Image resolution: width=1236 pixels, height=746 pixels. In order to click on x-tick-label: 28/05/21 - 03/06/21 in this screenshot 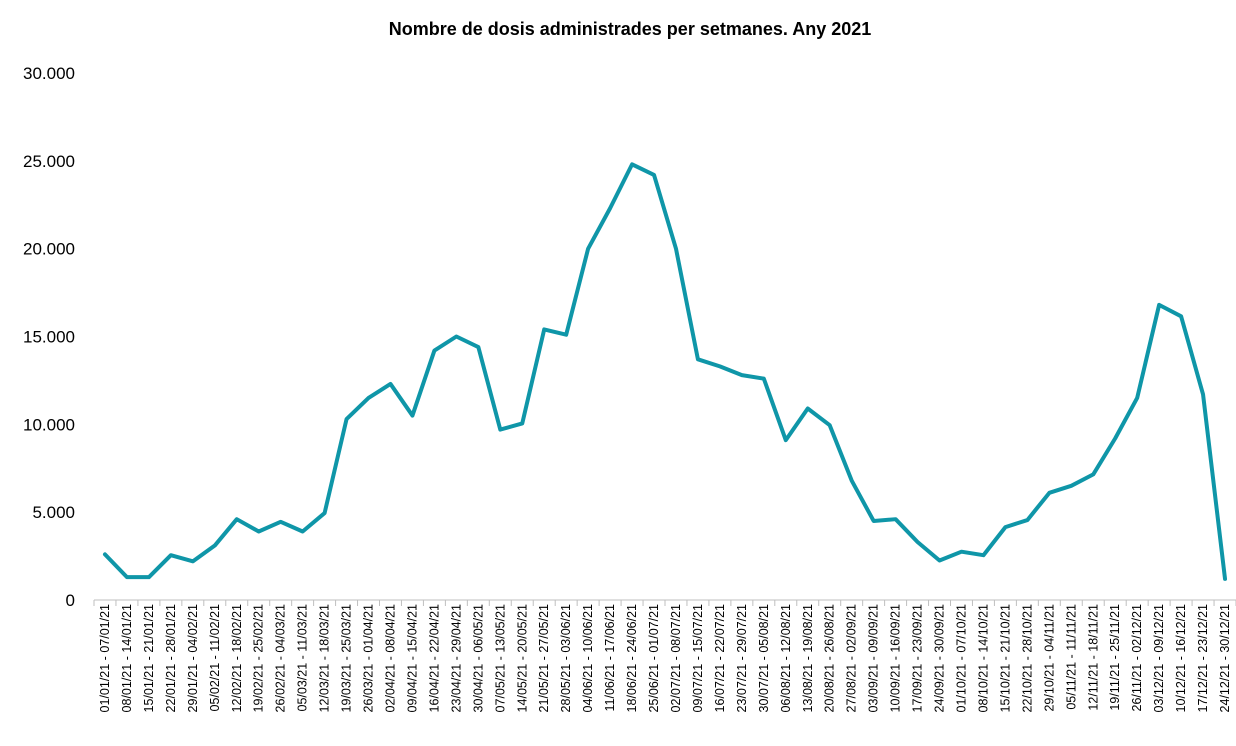, I will do `click(566, 658)`.